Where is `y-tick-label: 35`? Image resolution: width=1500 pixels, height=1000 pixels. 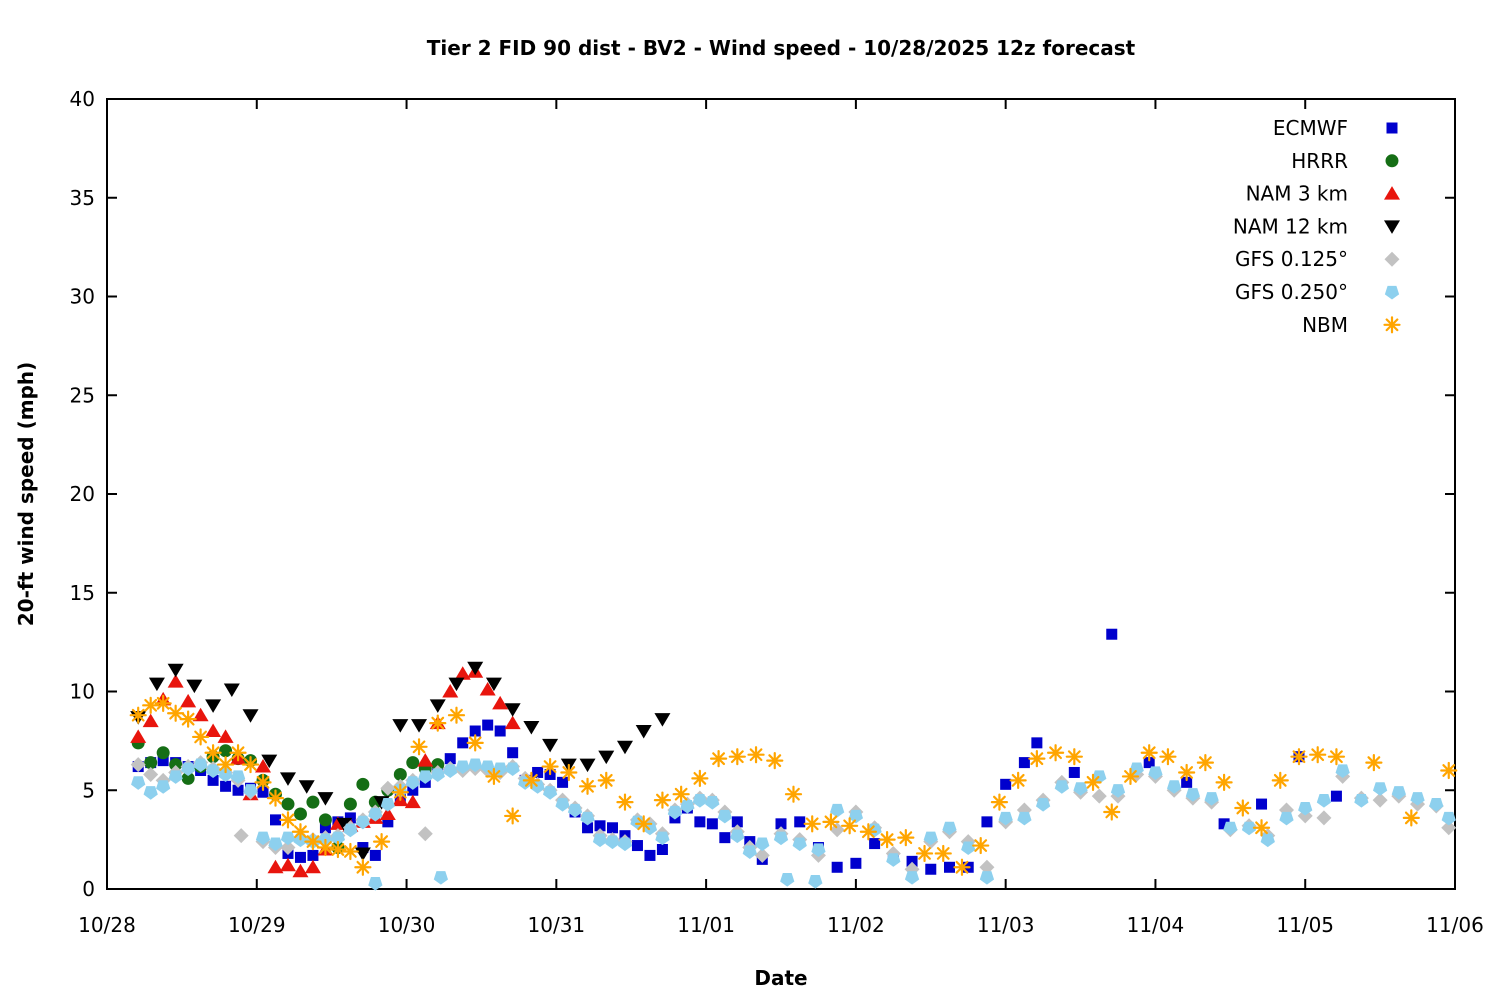 y-tick-label: 35 is located at coordinates (82, 198).